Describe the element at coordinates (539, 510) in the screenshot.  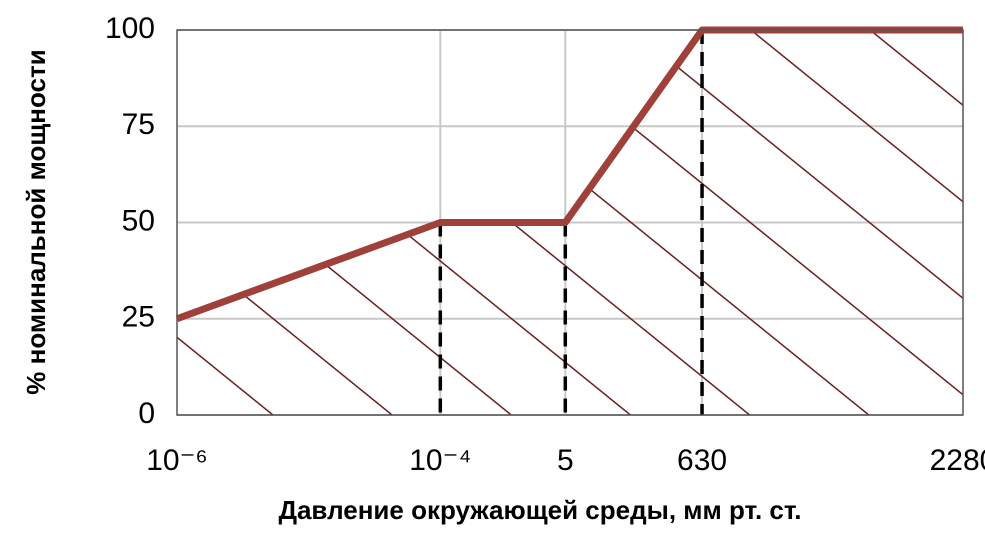
I see `x-axis-title: Давление окружающей среды, мм рт. ст.` at that location.